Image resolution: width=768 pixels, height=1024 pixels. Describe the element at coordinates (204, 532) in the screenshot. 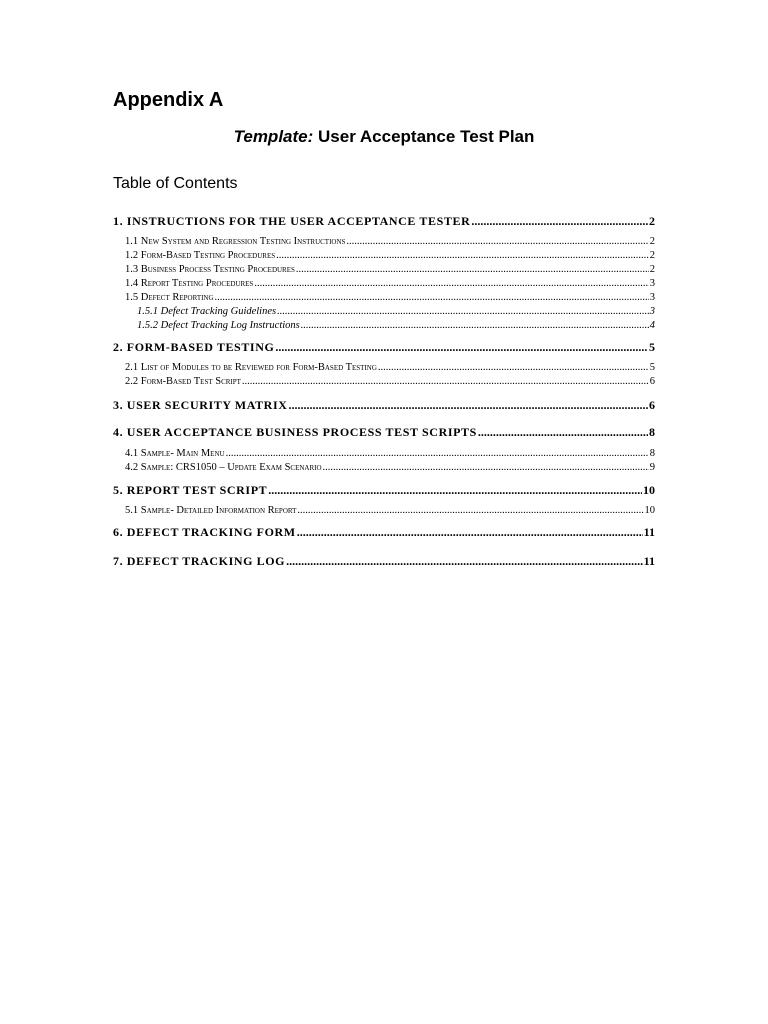

I see `toc-entry-label: 6. DEFECT TRACKING FORM` at that location.